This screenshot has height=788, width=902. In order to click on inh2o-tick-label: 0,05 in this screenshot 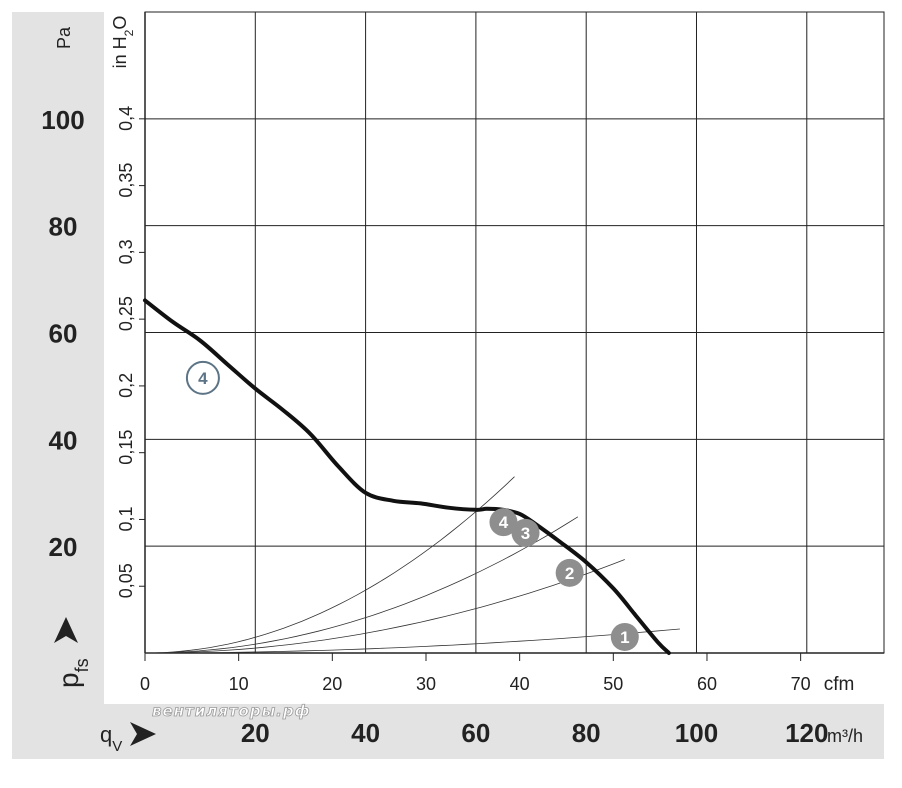, I will do `click(126, 580)`.